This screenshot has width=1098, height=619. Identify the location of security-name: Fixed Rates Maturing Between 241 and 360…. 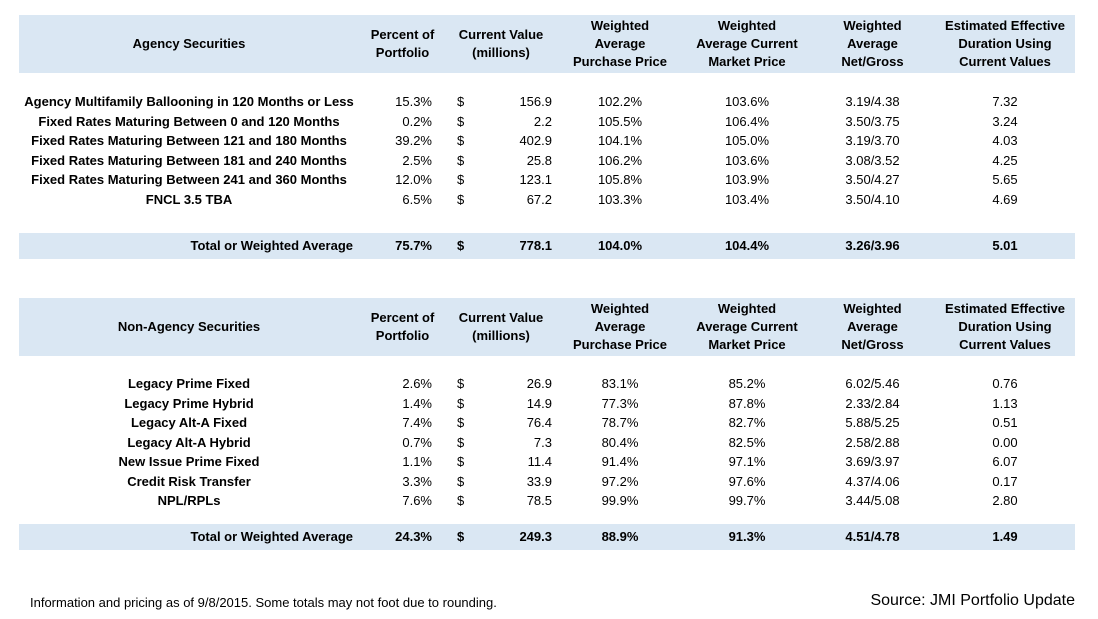
(189, 179).